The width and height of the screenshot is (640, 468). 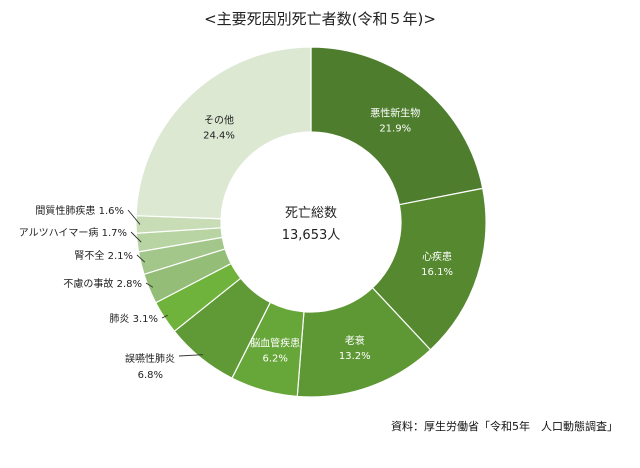 I want to click on slice-label: 腎不全 2.1%, so click(x=103, y=255).